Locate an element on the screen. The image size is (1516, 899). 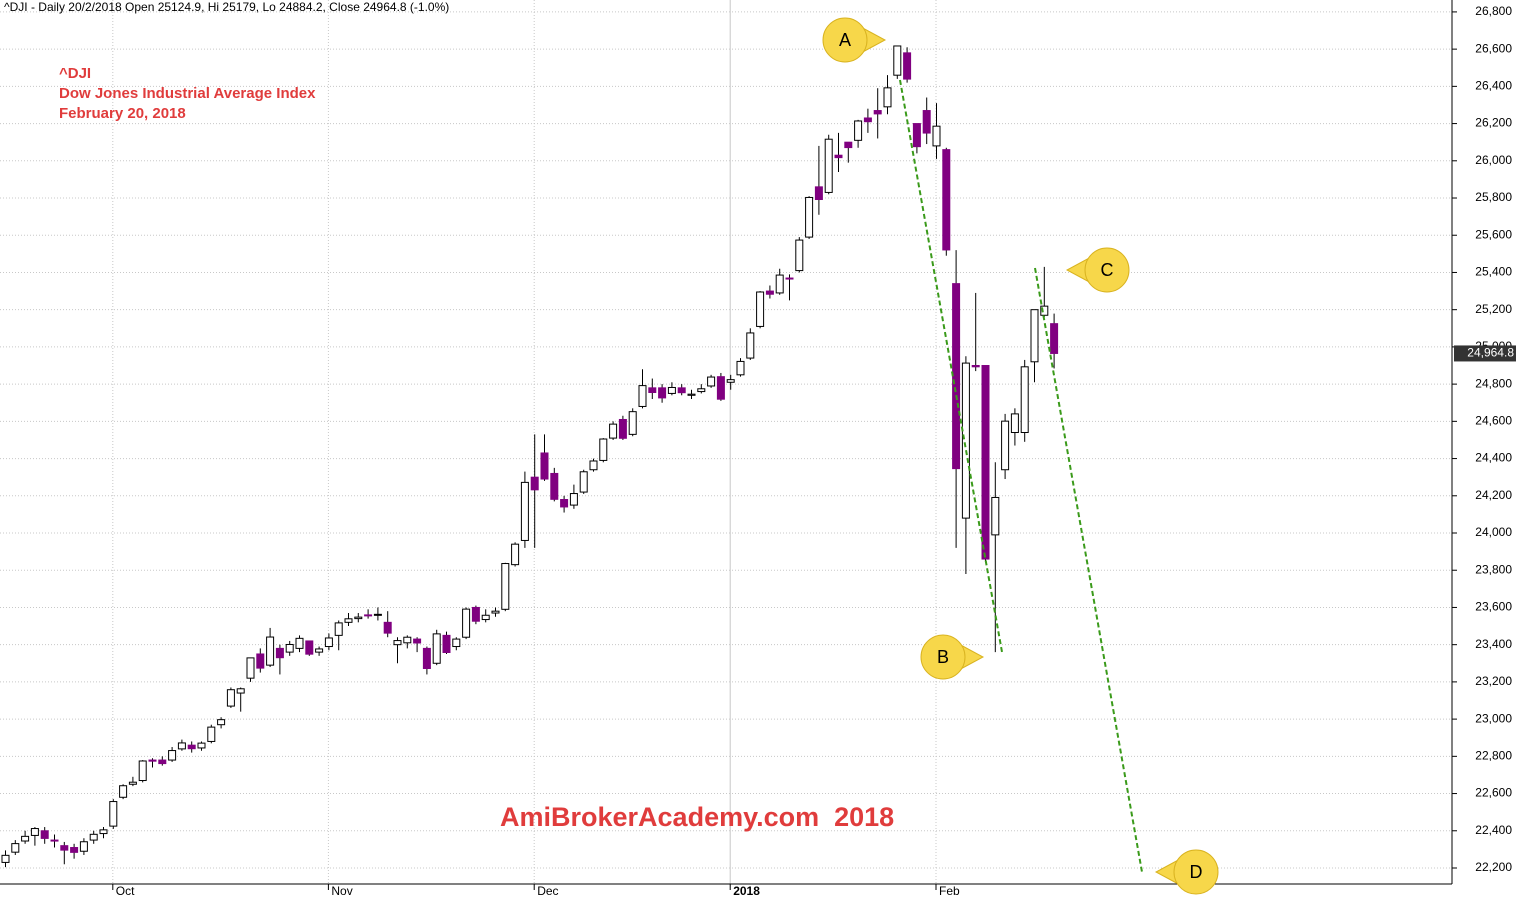
callout-label: B is located at coordinates (943, 657).